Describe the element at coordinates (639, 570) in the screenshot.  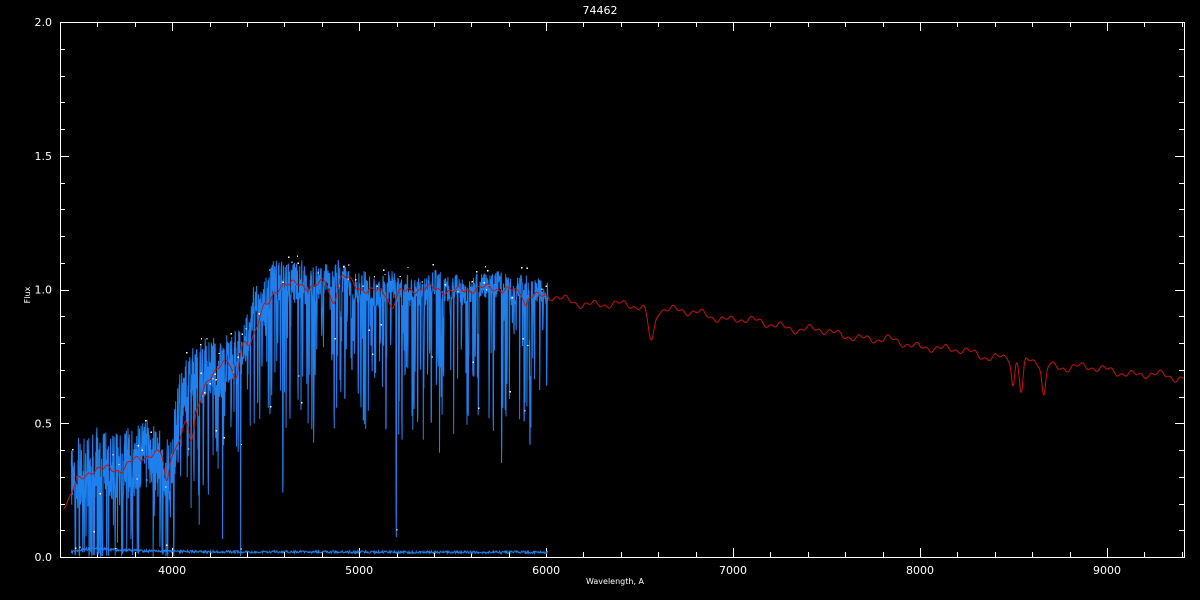
I see `x-axis-tick-labels: 4000 5000 6000 7000 8000 9000` at that location.